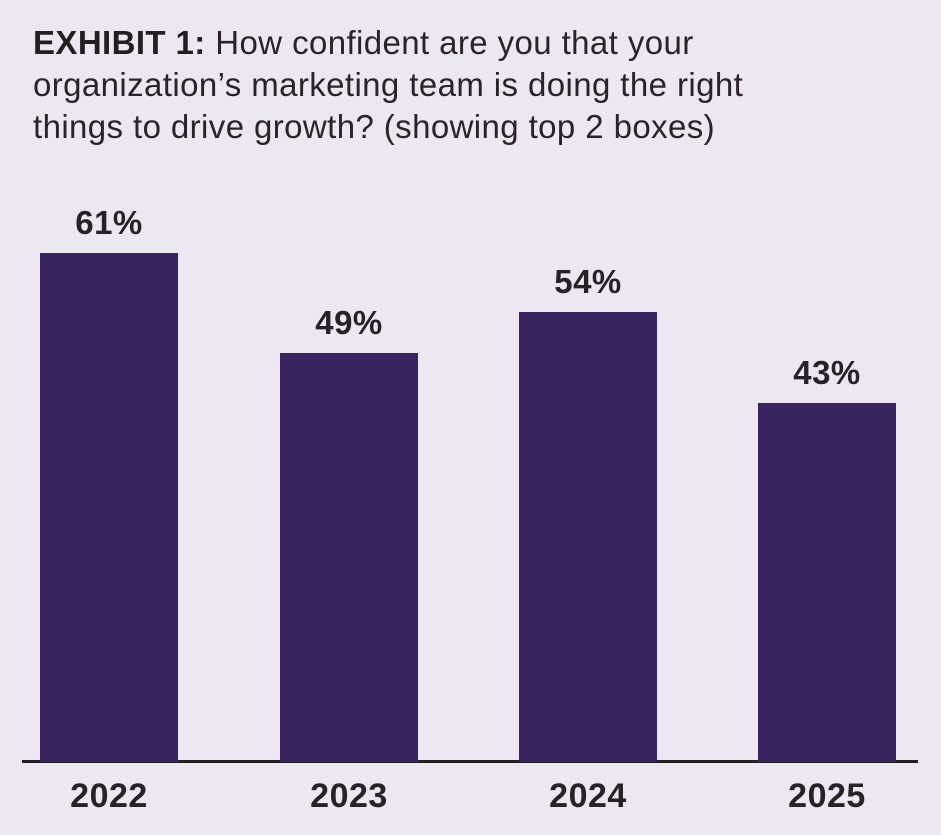  What do you see at coordinates (588, 281) in the screenshot?
I see `value-label-2024: 54%` at bounding box center [588, 281].